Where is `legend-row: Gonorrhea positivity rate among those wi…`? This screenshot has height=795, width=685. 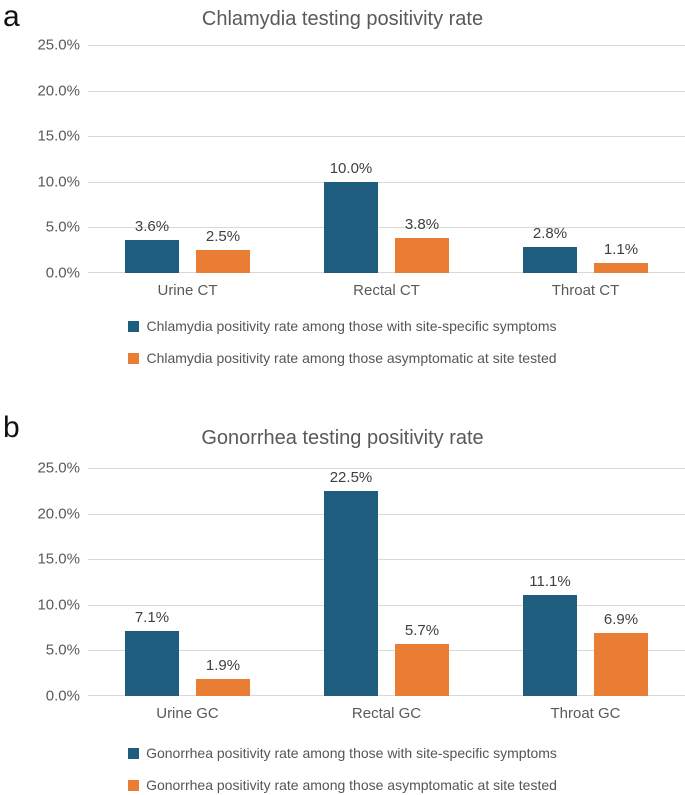
legend-row: Gonorrhea positivity rate among those wi… is located at coordinates (342, 753).